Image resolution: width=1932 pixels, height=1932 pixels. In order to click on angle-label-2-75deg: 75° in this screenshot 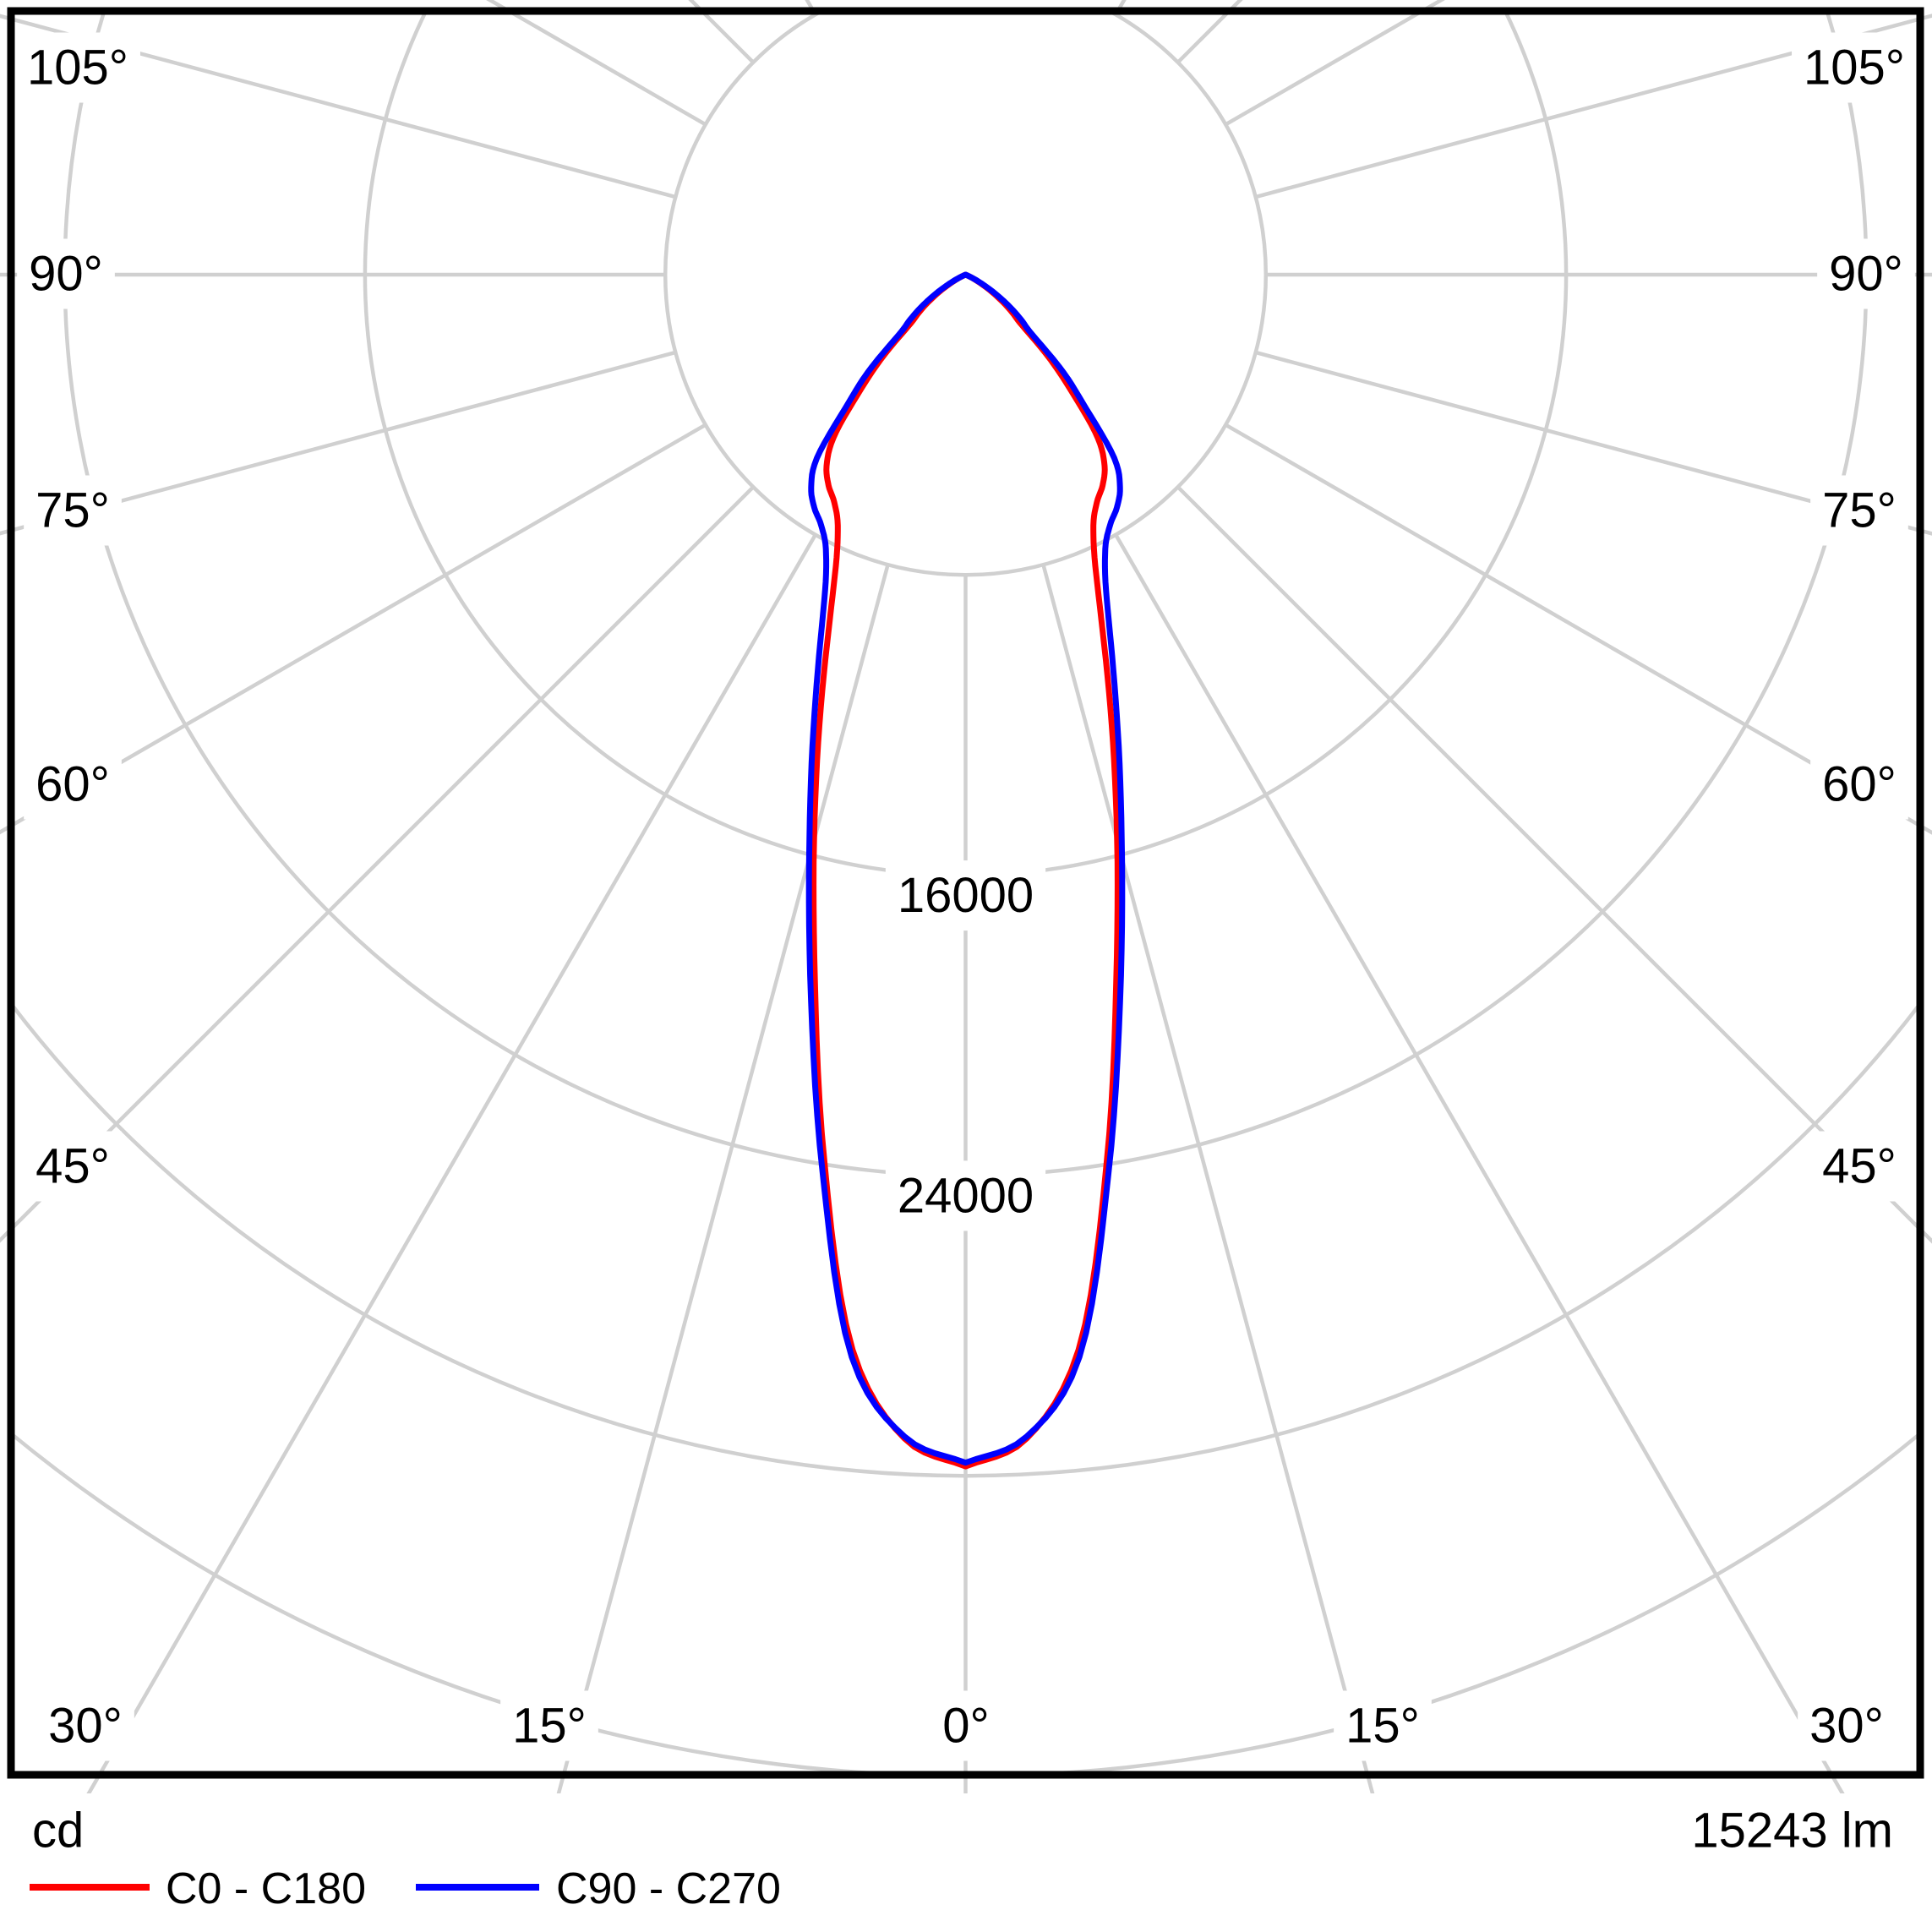, I will do `click(72, 511)`.